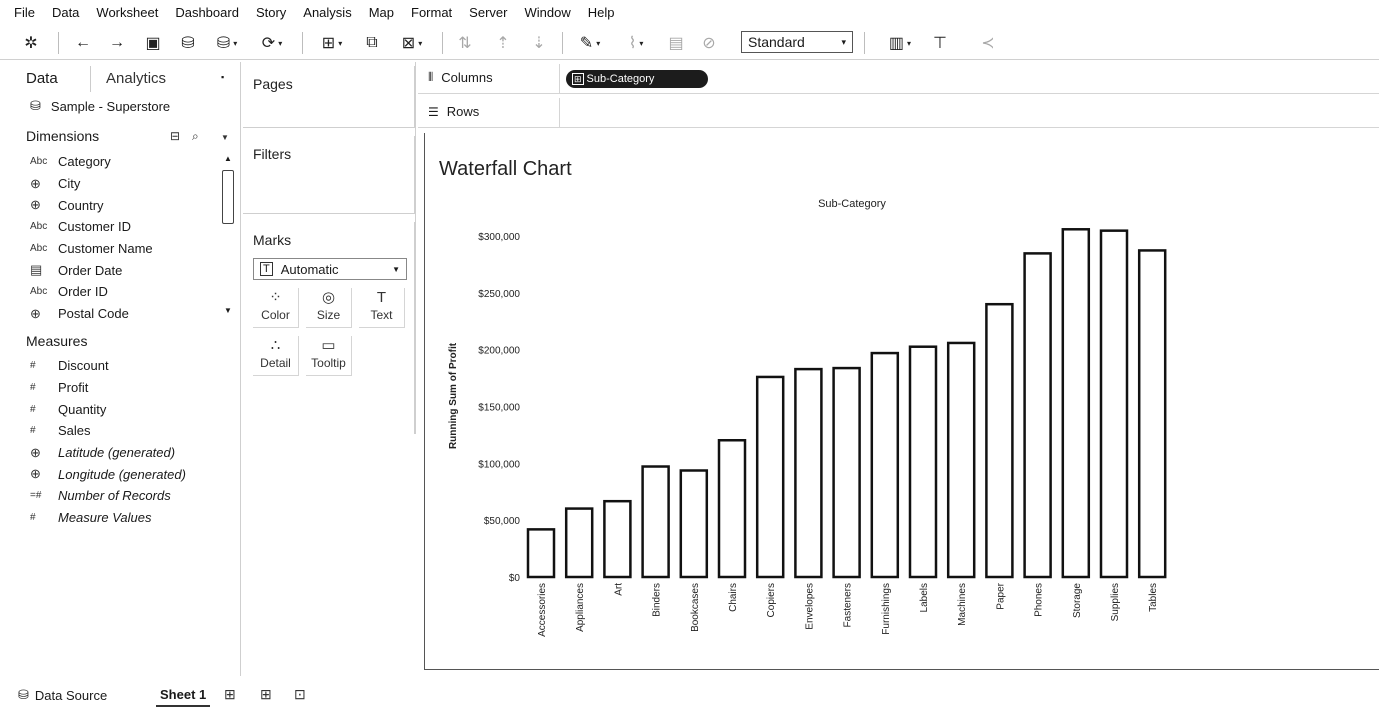 The height and width of the screenshot is (711, 1379). What do you see at coordinates (136, 78) in the screenshot?
I see `tab-analytics: Analytics` at bounding box center [136, 78].